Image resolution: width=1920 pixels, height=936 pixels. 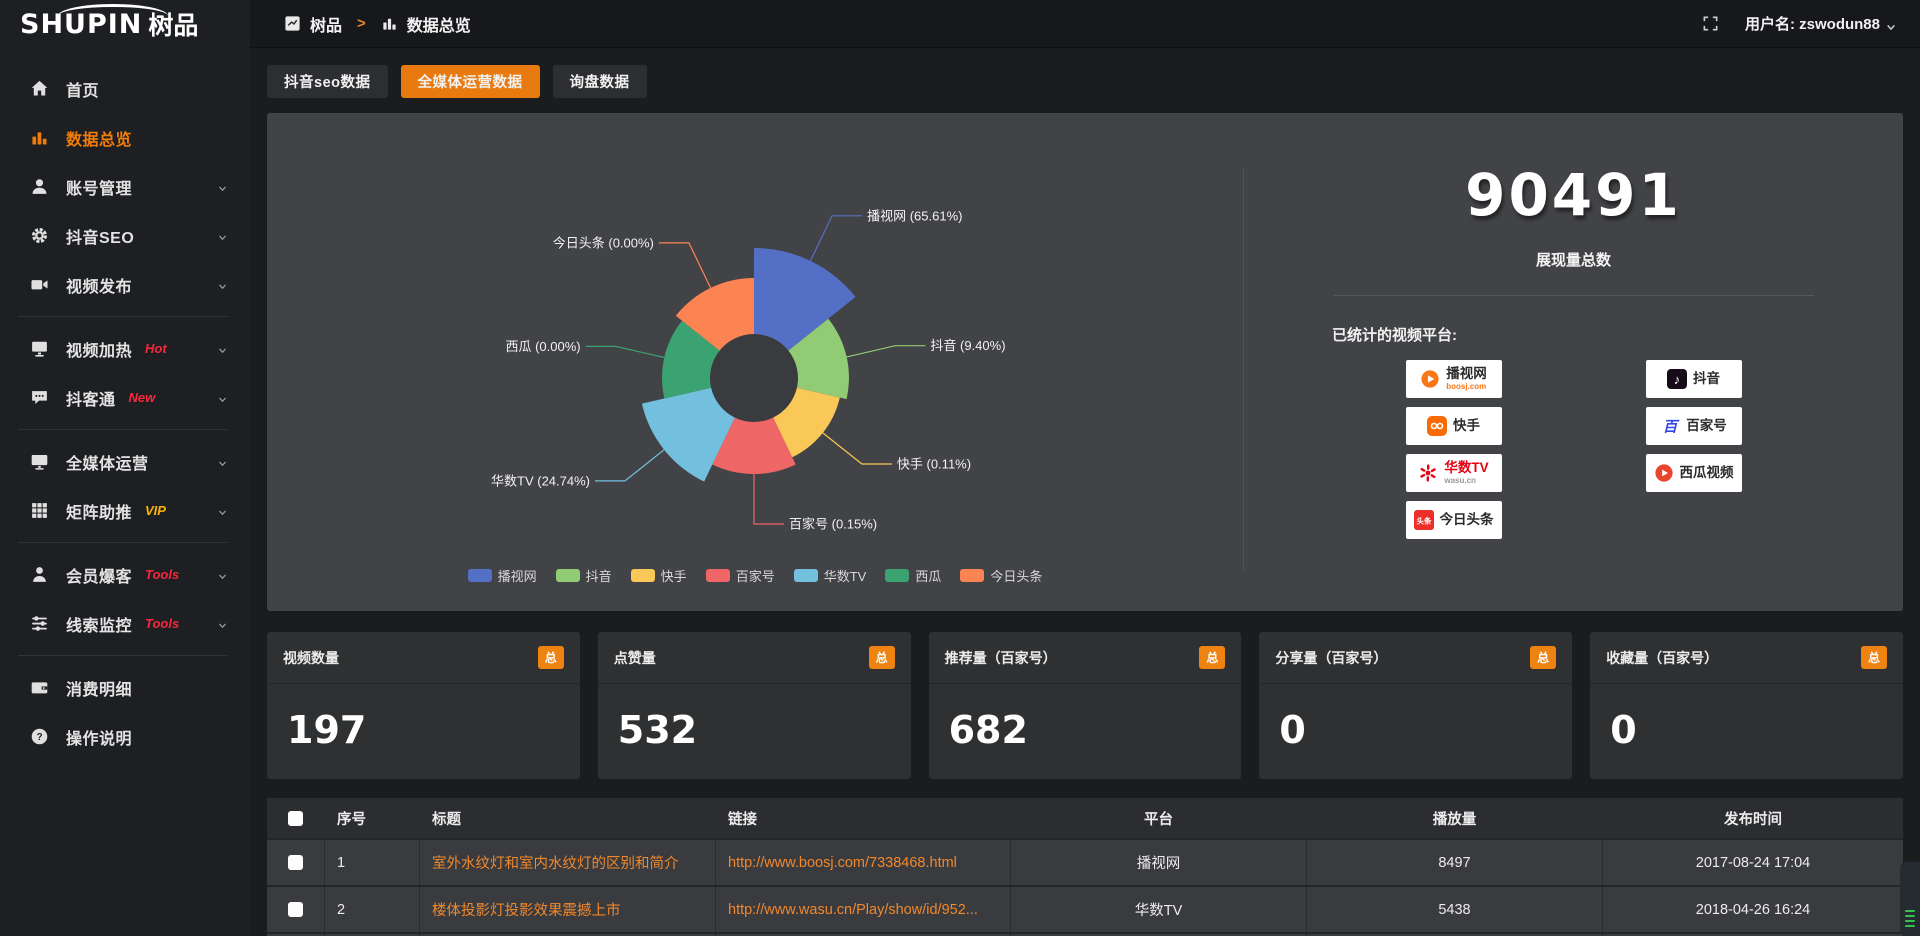 What do you see at coordinates (125, 736) in the screenshot?
I see `sidebar-item-13: ? 操作说明` at bounding box center [125, 736].